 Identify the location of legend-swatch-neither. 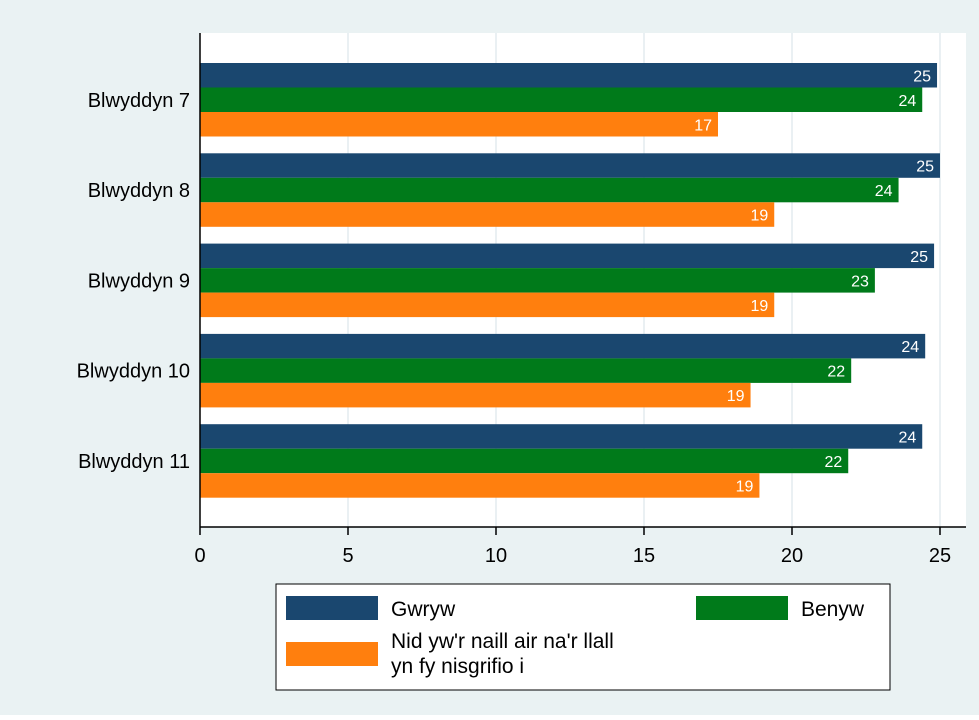
(332, 654).